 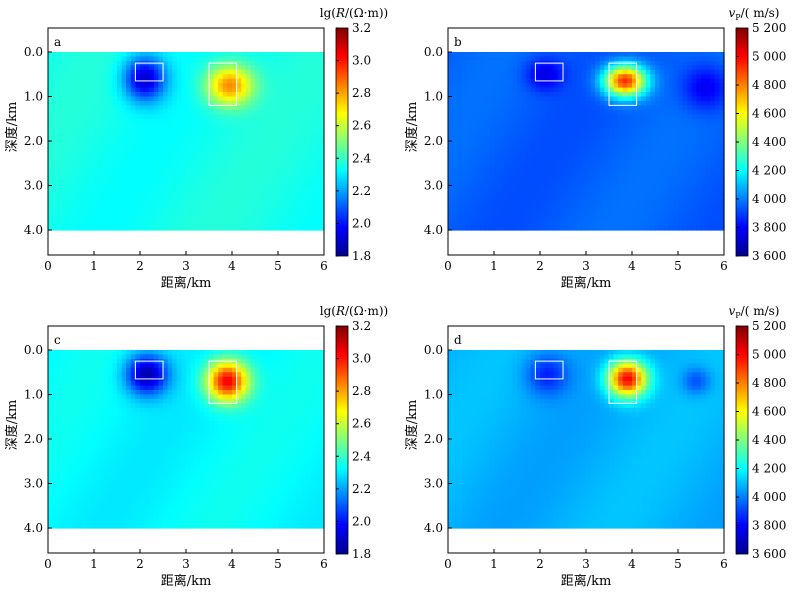 I want to click on panel-label: a, so click(x=57, y=42).